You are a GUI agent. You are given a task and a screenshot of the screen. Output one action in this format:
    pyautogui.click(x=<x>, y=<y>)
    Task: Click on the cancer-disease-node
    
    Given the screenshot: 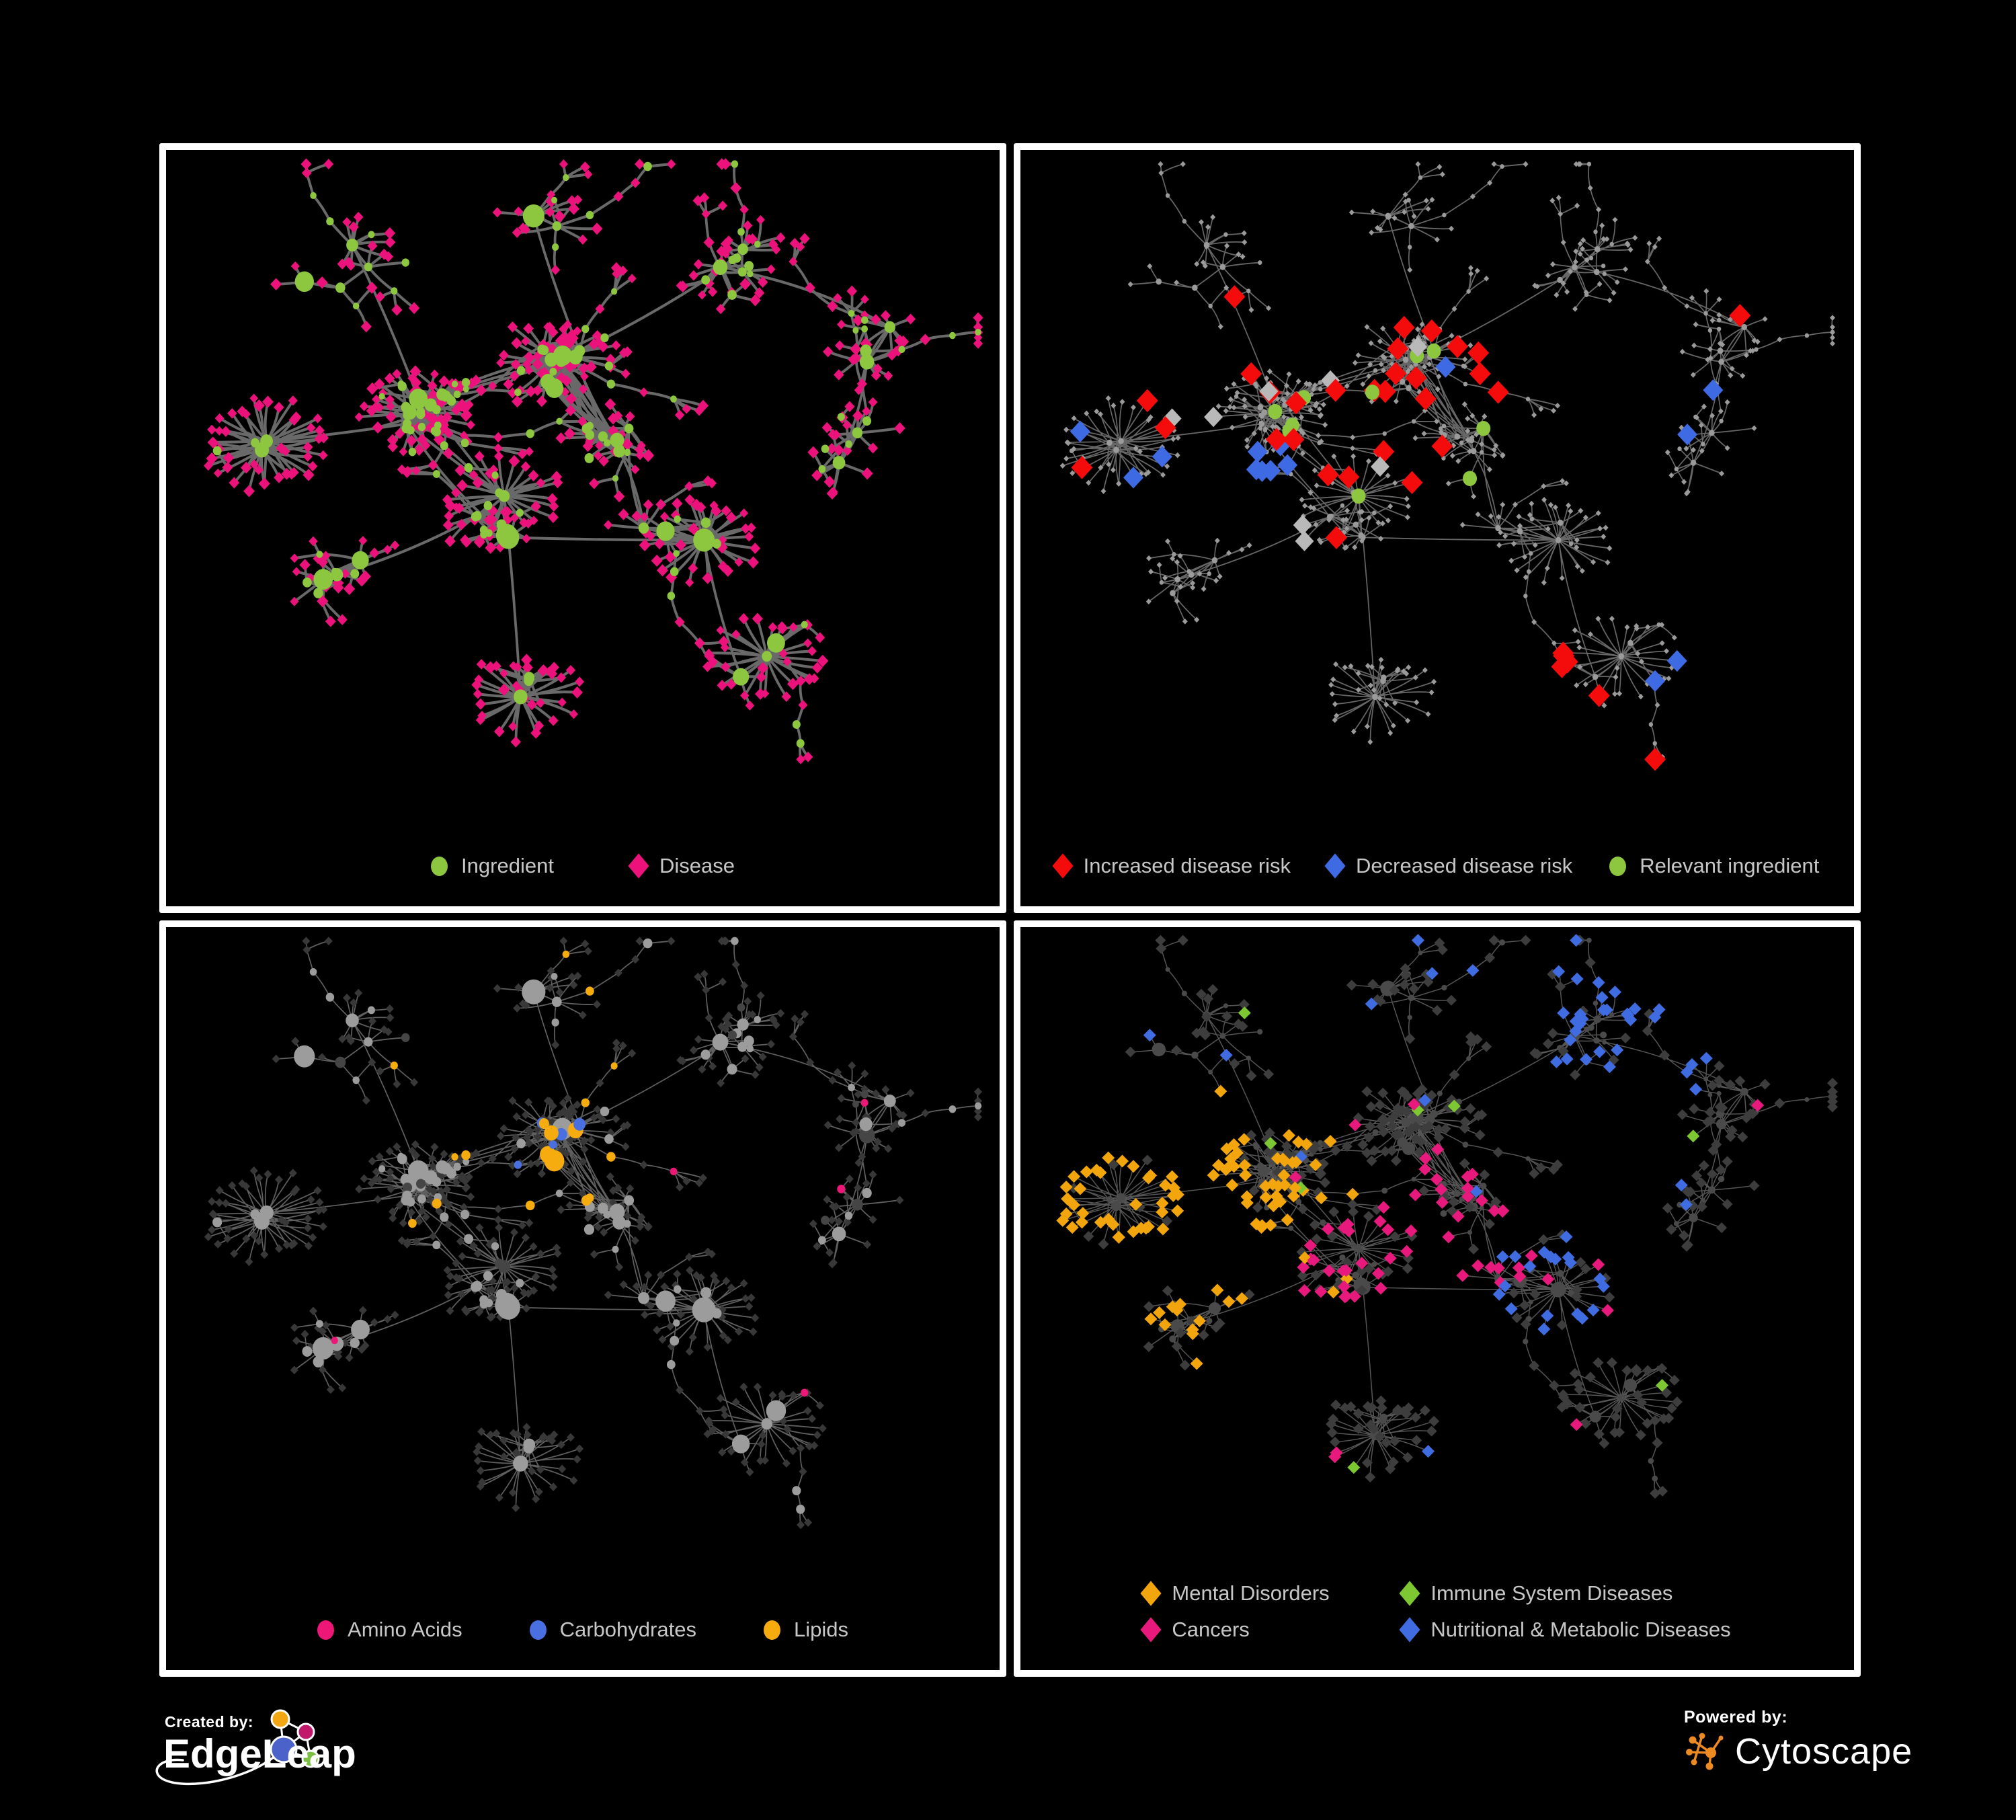 What is the action you would take?
    pyautogui.click(x=1344, y=1287)
    